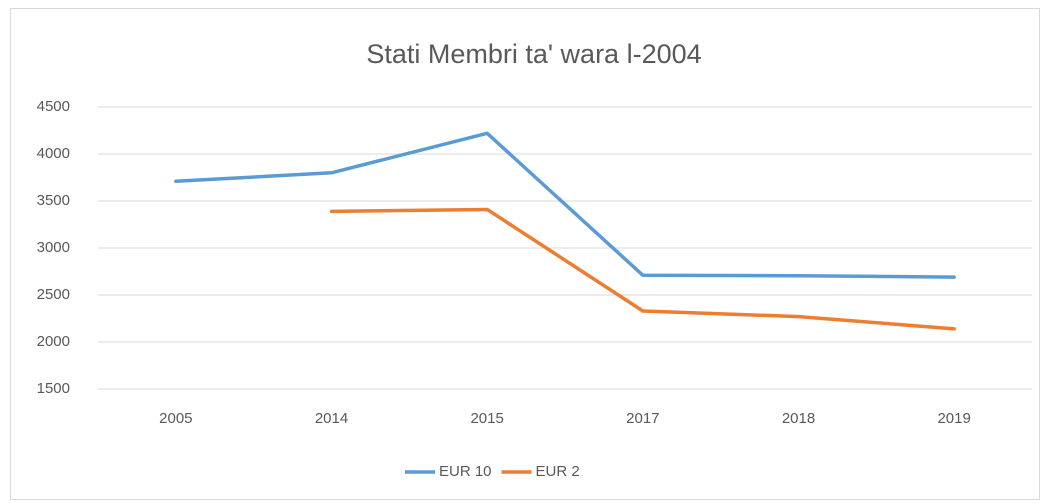 The height and width of the screenshot is (504, 1051). What do you see at coordinates (953, 418) in the screenshot?
I see `x-tick-label: 2019` at bounding box center [953, 418].